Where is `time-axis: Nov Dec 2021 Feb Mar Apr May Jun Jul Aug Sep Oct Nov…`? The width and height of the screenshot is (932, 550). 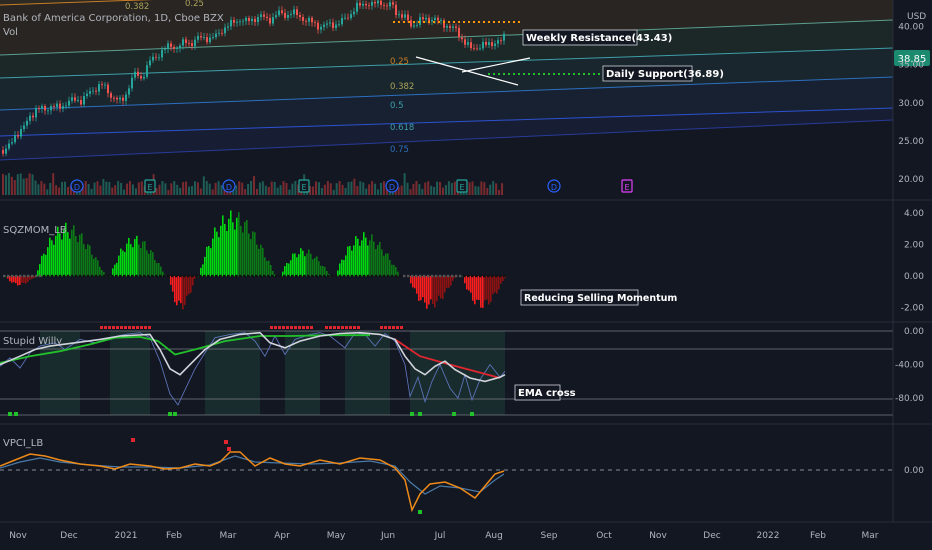 time-axis: Nov Dec 2021 Feb Mar Apr May Jun Jul Aug Sep Oct Nov… is located at coordinates (466, 531).